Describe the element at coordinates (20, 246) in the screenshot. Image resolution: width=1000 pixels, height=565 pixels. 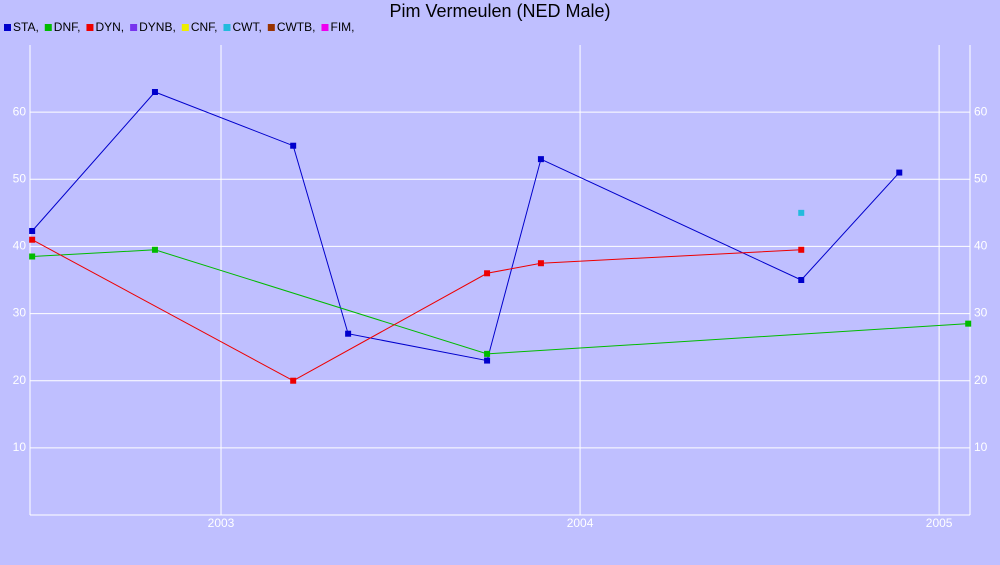
I see `y-tick-label: 40` at that location.